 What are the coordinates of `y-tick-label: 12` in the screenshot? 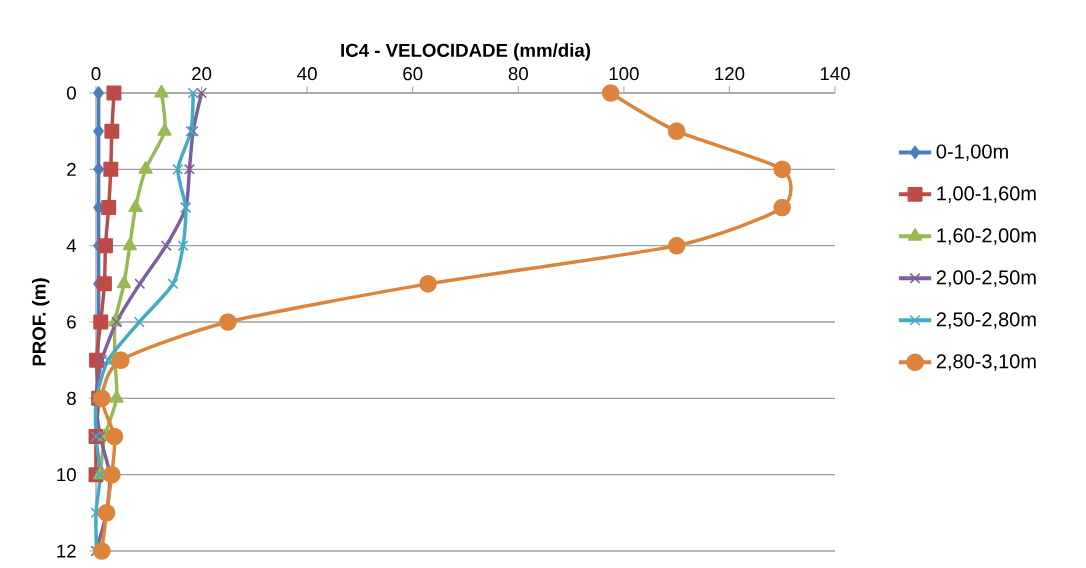 It's located at (66, 551).